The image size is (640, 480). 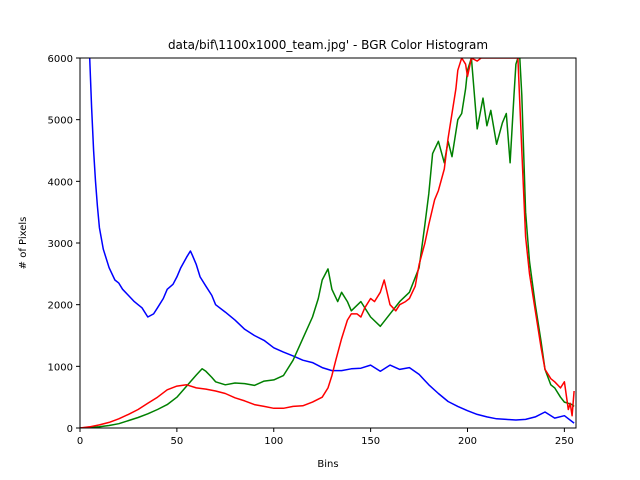 I want to click on x-tick-label: 50, so click(x=177, y=441).